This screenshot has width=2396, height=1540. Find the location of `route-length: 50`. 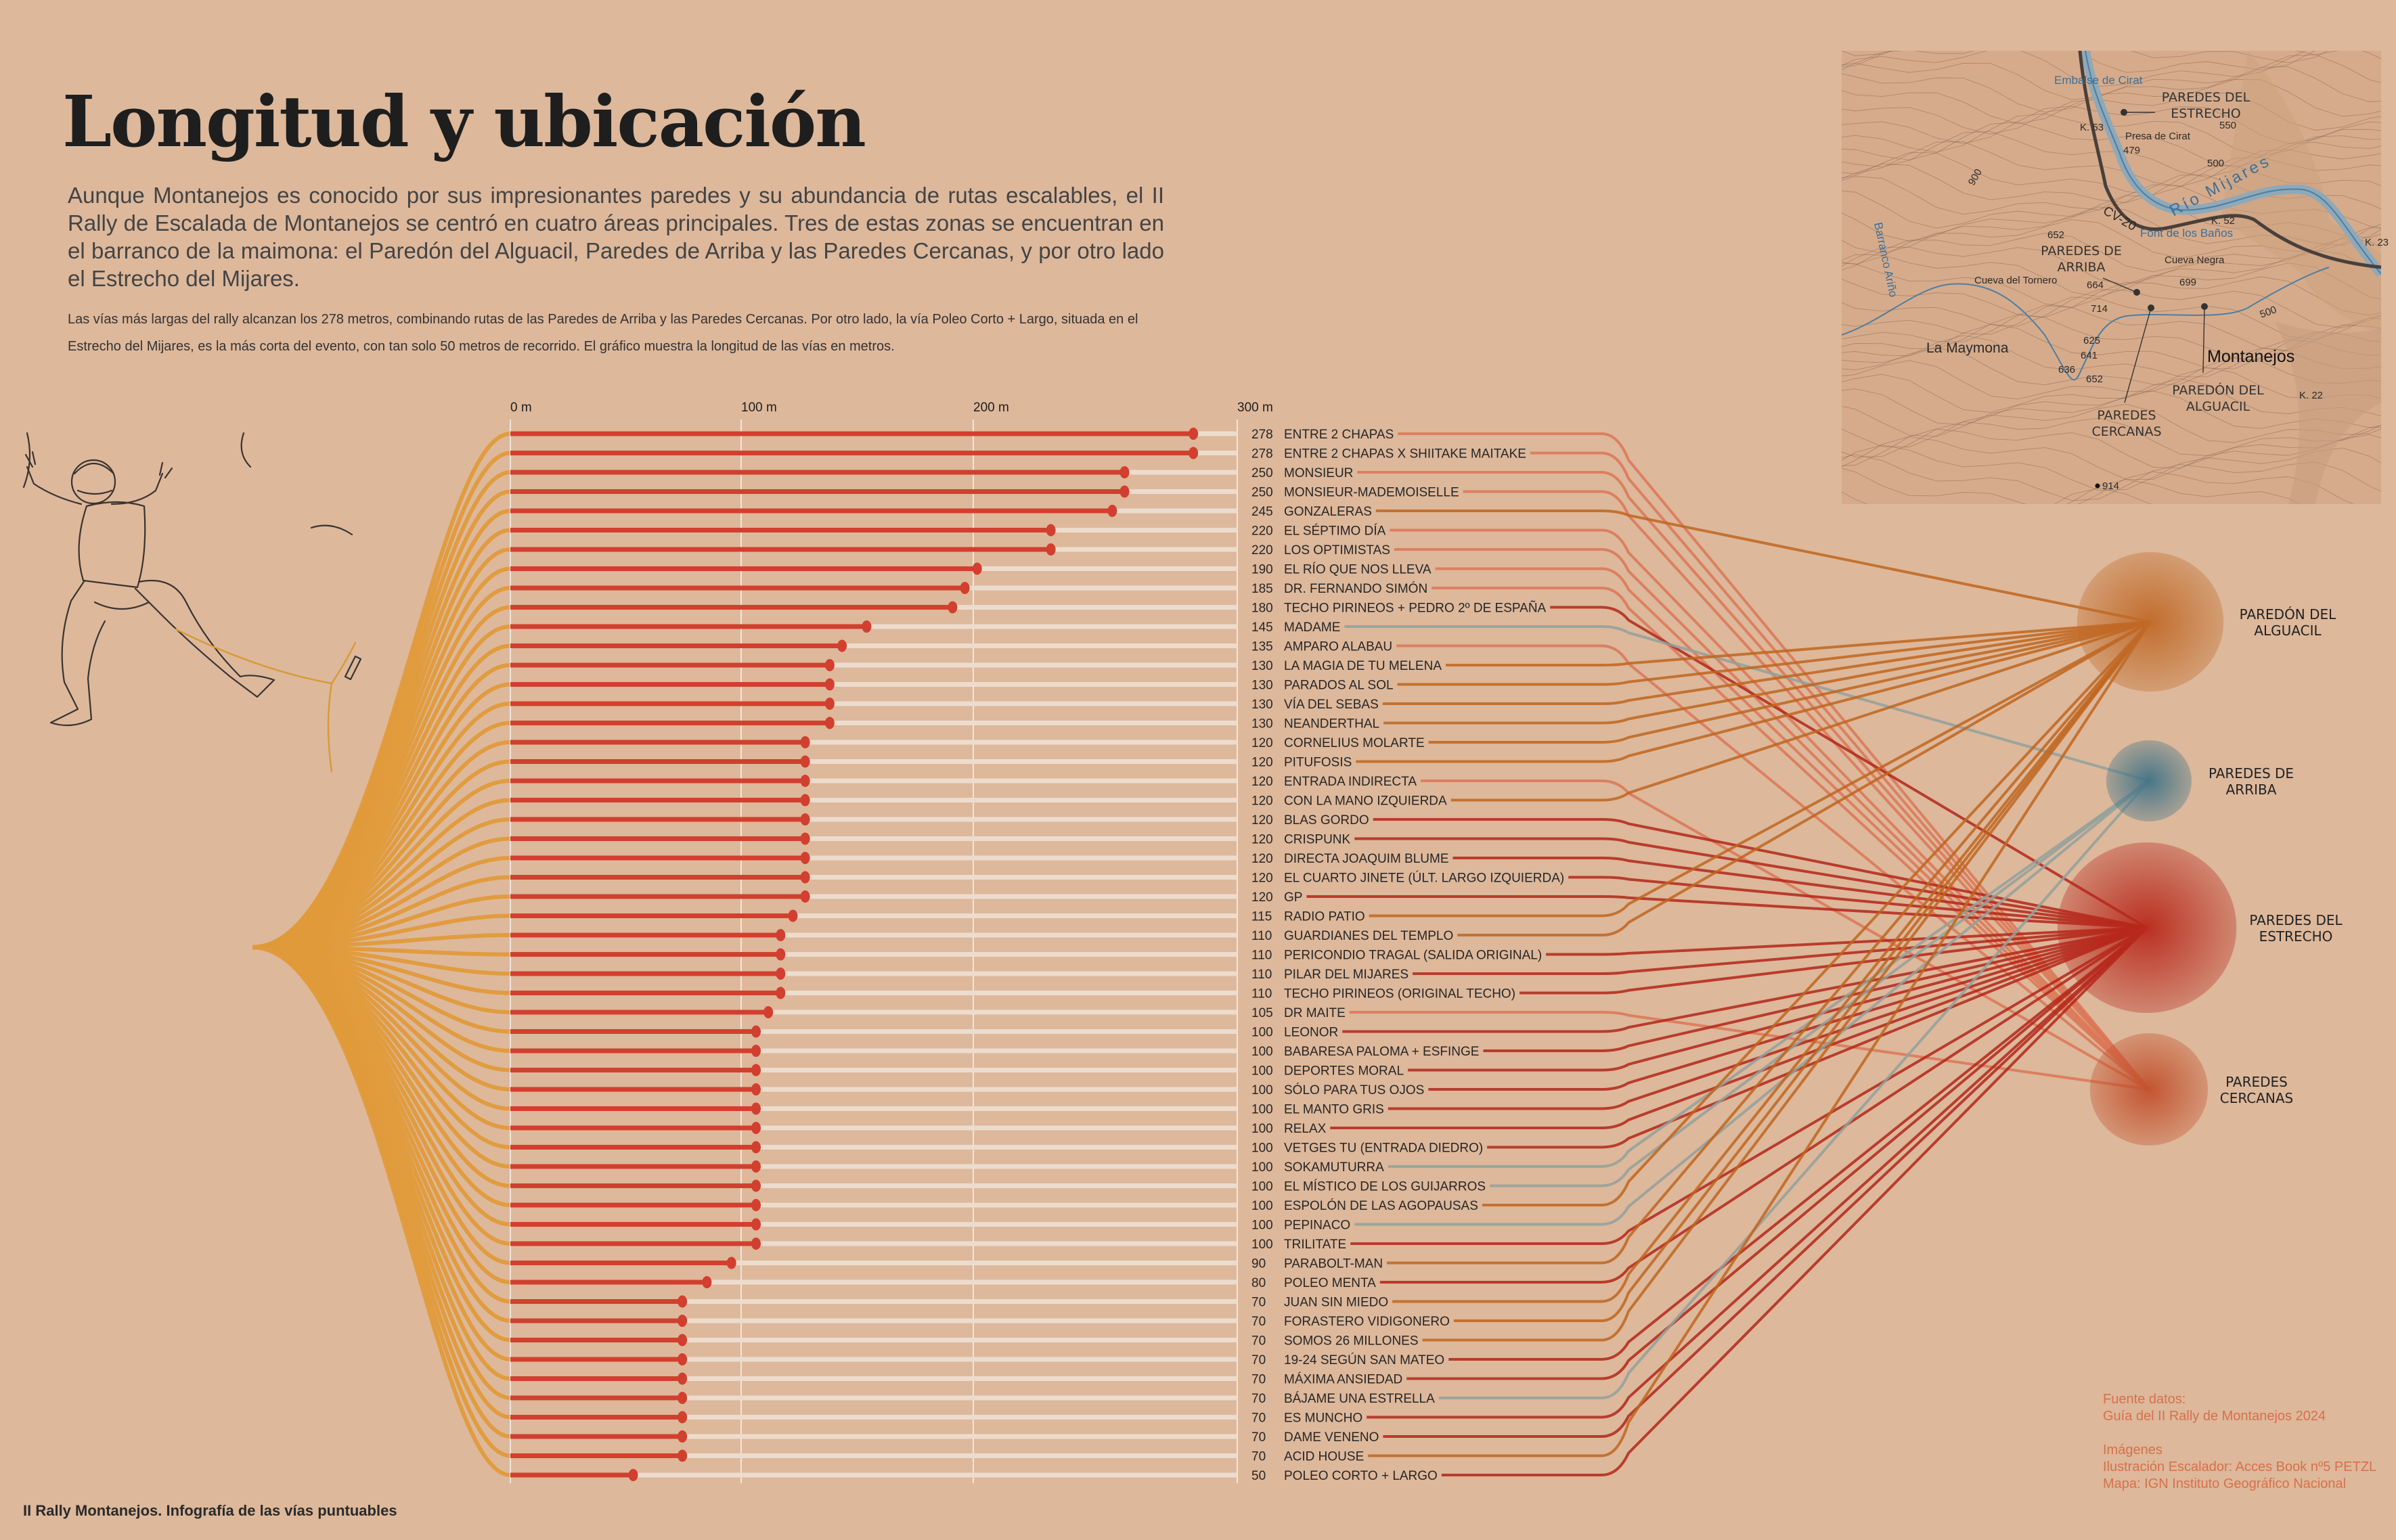

route-length: 50 is located at coordinates (1259, 1476).